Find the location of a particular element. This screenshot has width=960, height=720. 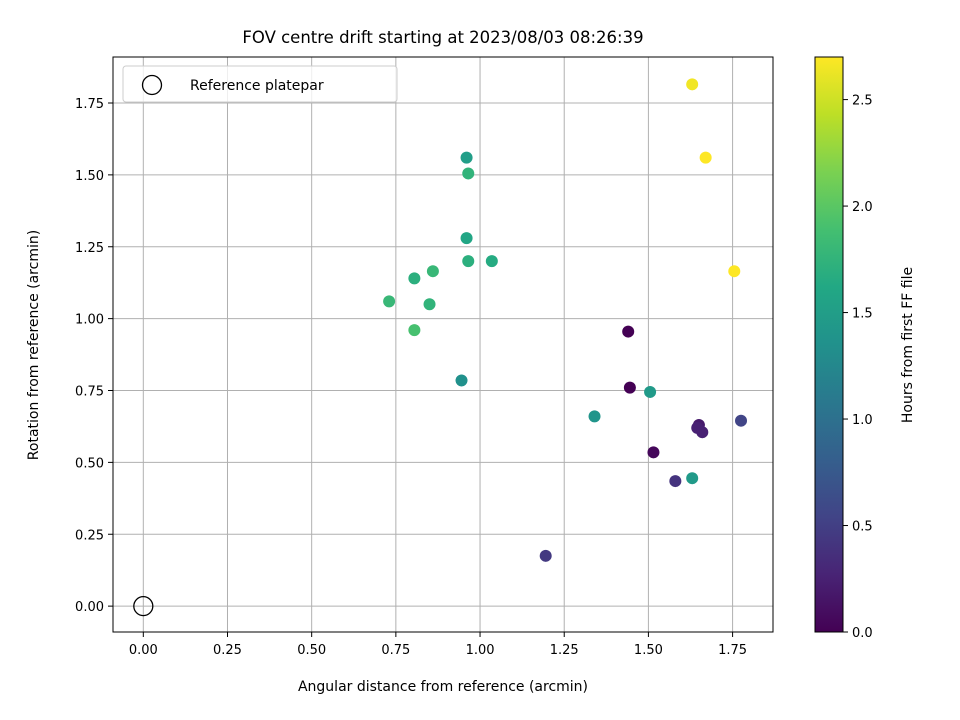

x-tick-label: 1.25 is located at coordinates (564, 650).